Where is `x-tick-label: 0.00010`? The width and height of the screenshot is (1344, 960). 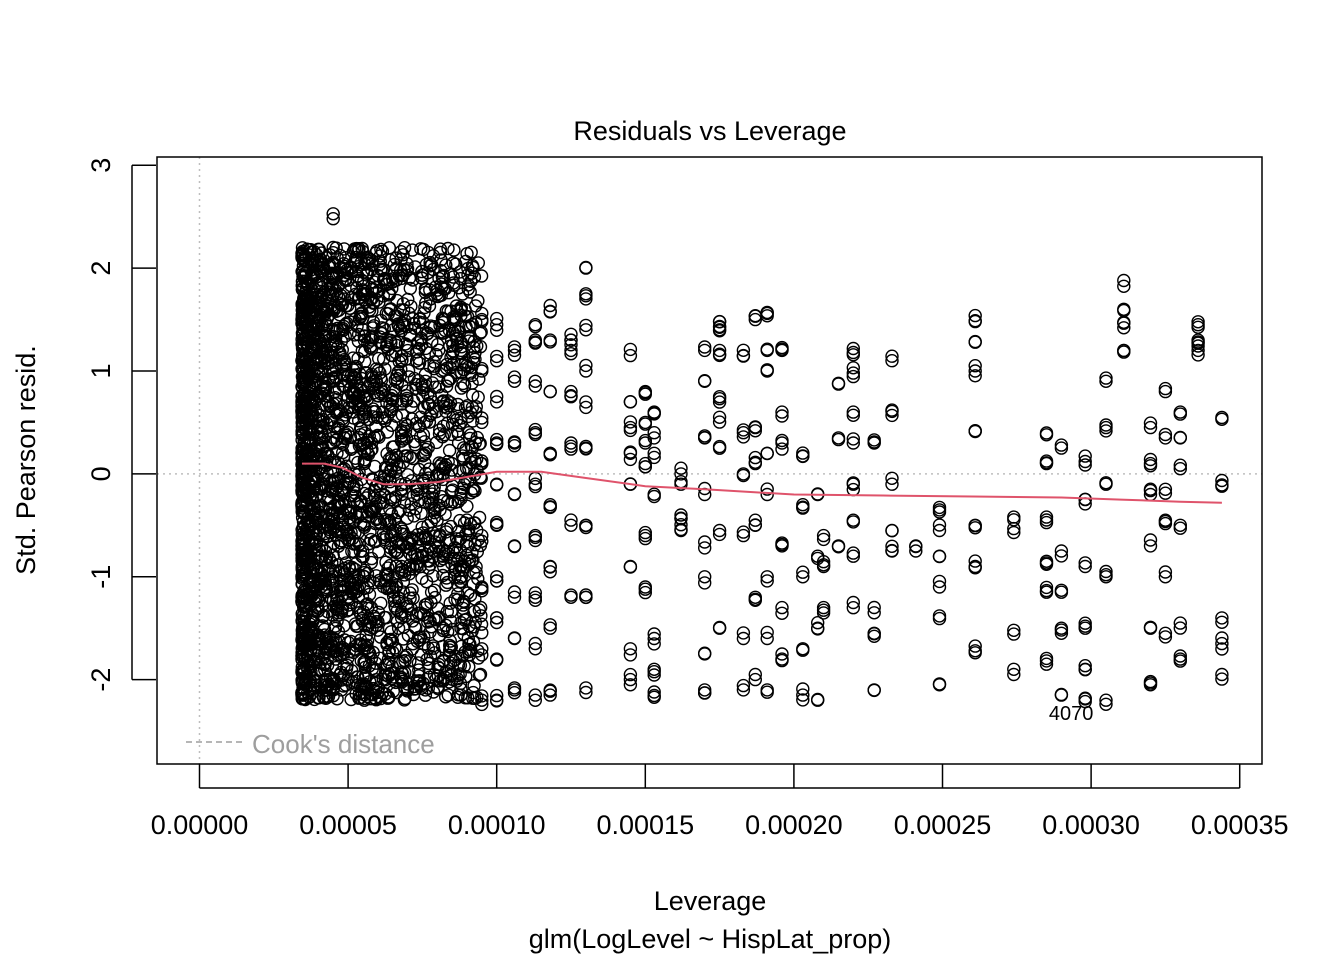
x-tick-label: 0.00010 is located at coordinates (497, 825).